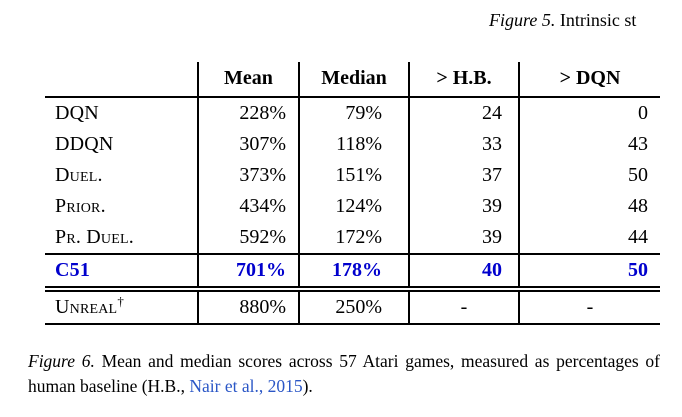 The image size is (682, 417). Describe the element at coordinates (248, 113) in the screenshot. I see `cell-mean: 228%` at that location.